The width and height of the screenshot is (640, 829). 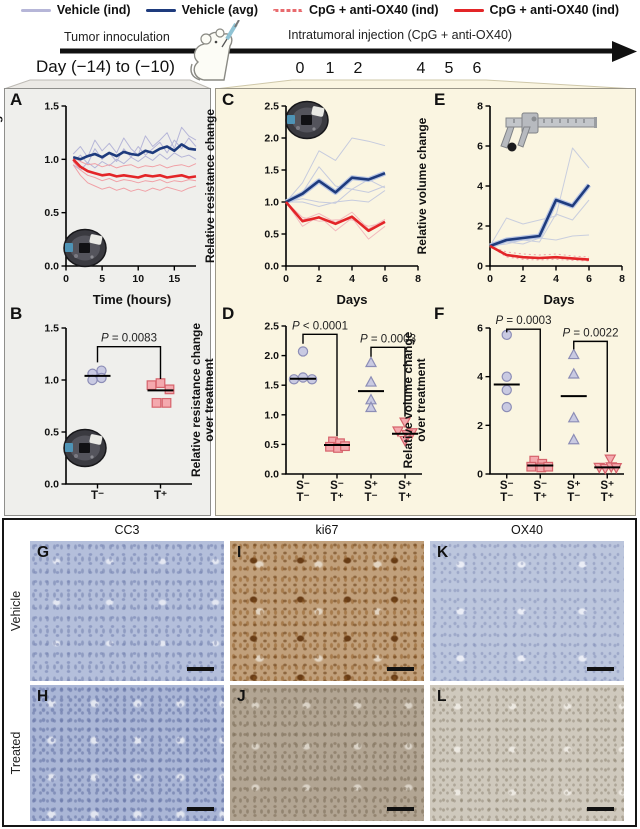 I want to click on panel-letter-f: F, so click(x=439, y=313).